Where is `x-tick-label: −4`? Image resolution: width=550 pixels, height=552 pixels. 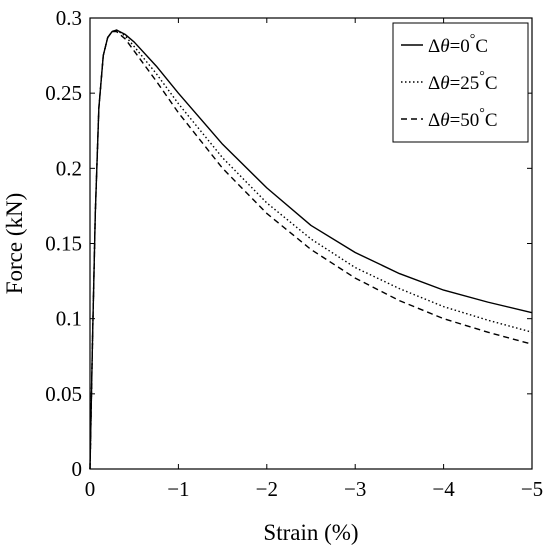
x-tick-label: −4 is located at coordinates (443, 489).